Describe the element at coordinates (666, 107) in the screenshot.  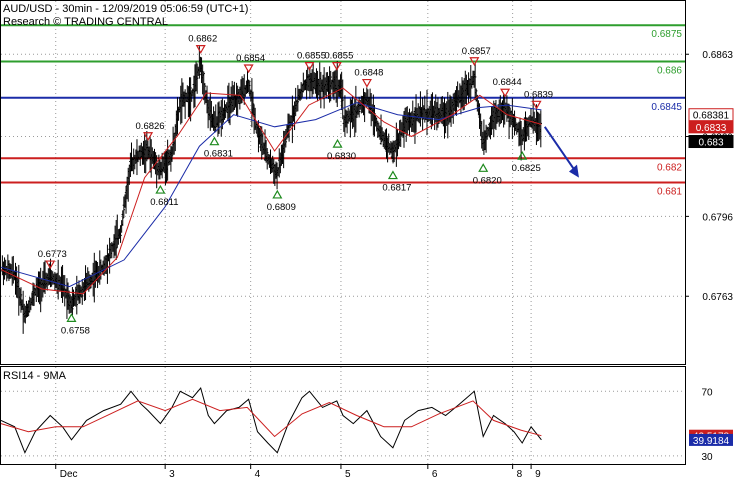
I see `level-label: 0.6845` at that location.